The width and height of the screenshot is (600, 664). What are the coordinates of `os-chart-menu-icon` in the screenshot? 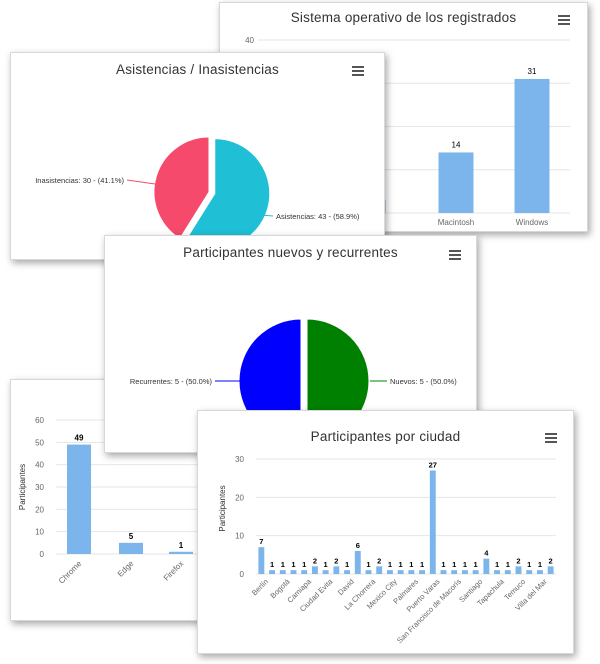 It's located at (564, 20).